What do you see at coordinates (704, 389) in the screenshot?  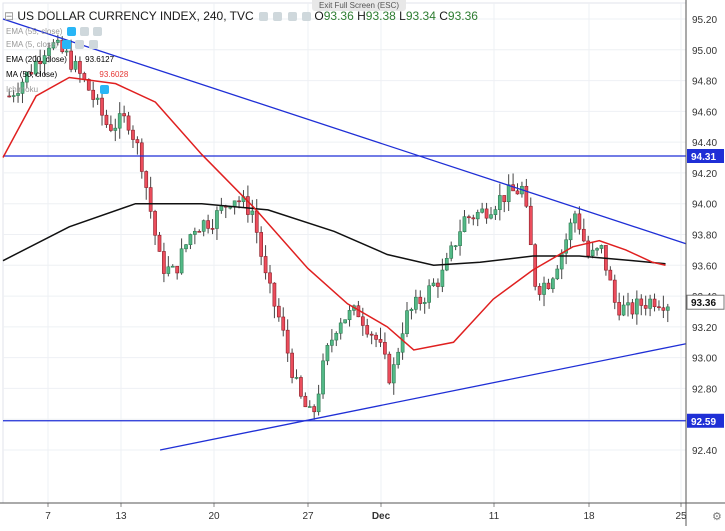 I see `y-tick-label: 92.80` at bounding box center [704, 389].